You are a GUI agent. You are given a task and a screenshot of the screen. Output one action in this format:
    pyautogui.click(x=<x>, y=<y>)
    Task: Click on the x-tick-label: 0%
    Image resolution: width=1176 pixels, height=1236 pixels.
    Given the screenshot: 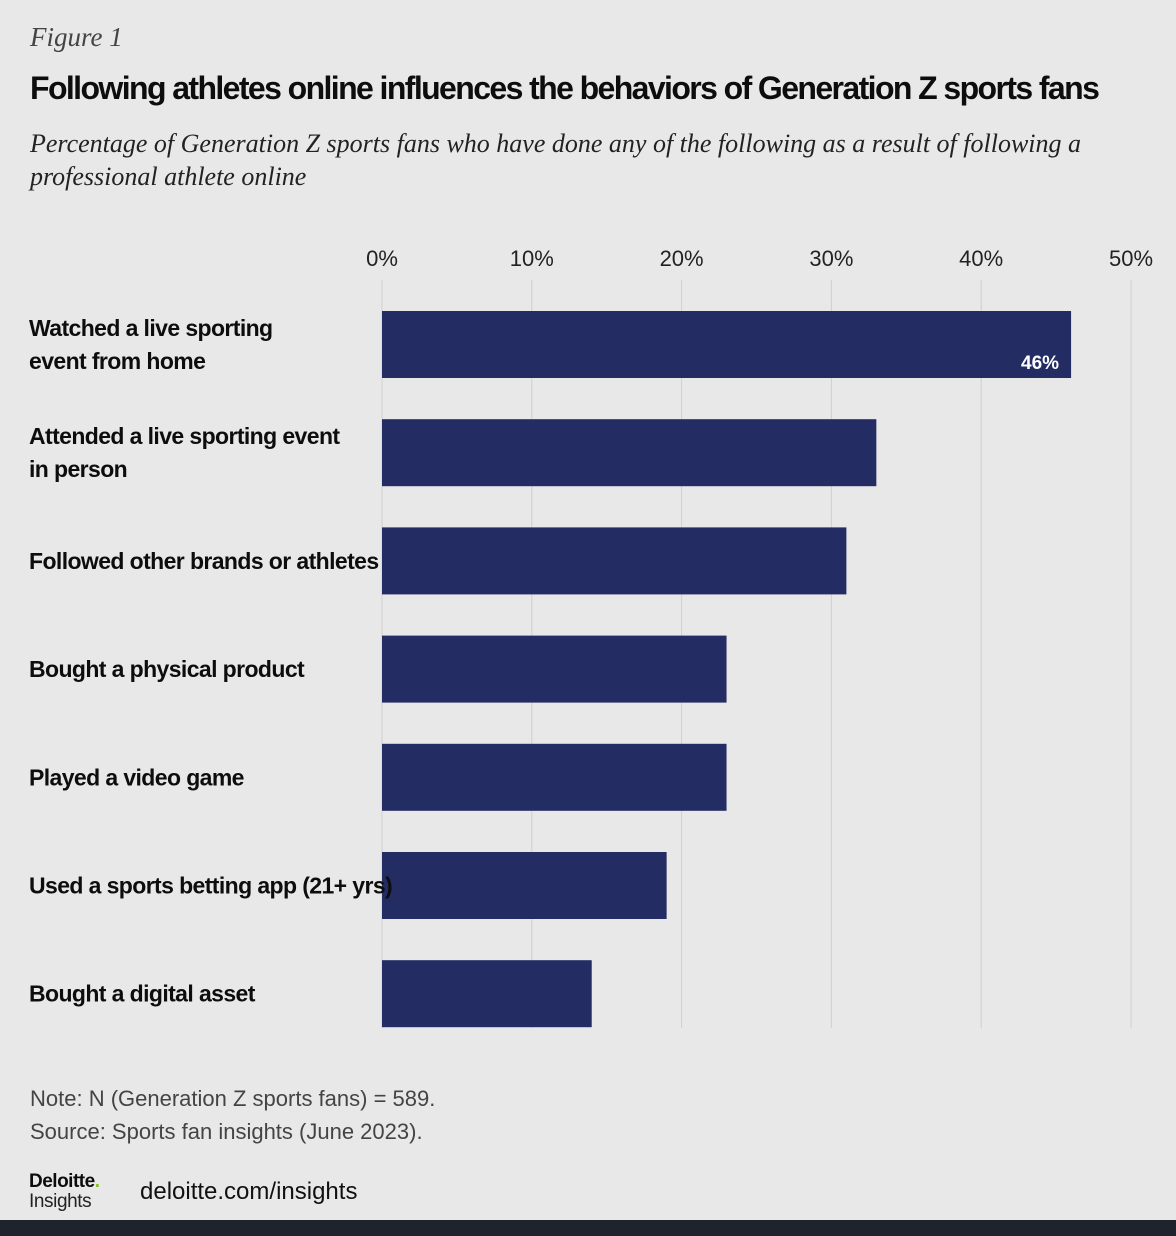 What is the action you would take?
    pyautogui.click(x=382, y=258)
    